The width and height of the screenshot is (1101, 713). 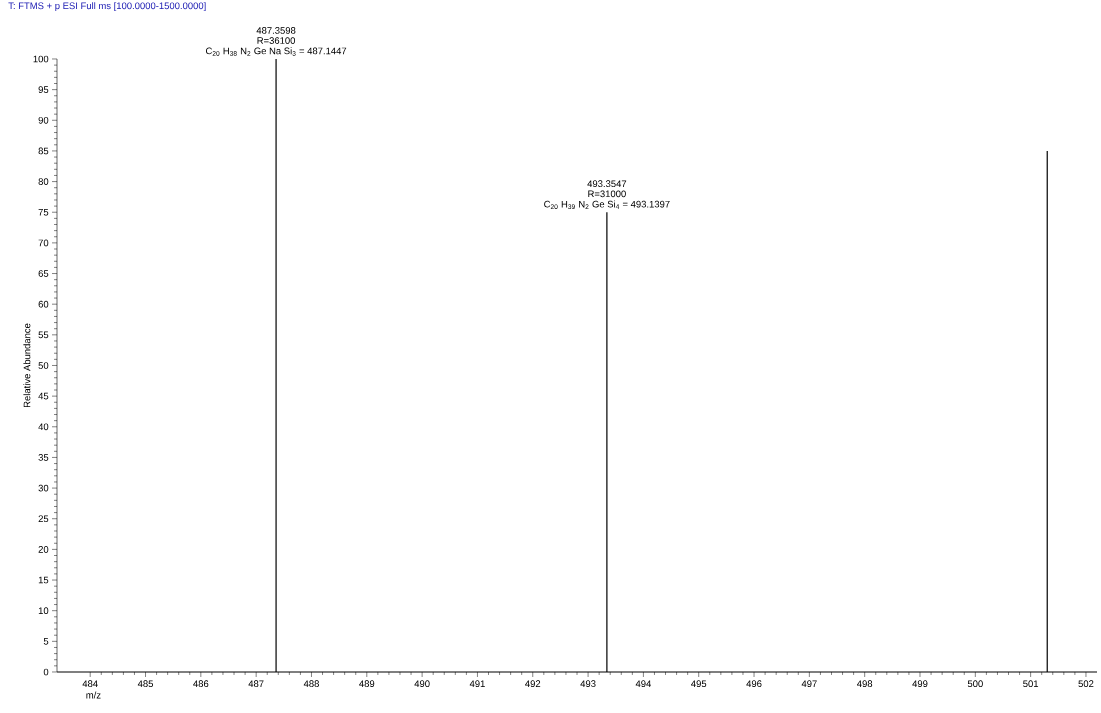 I want to click on x-tick-label: 486, so click(x=201, y=684).